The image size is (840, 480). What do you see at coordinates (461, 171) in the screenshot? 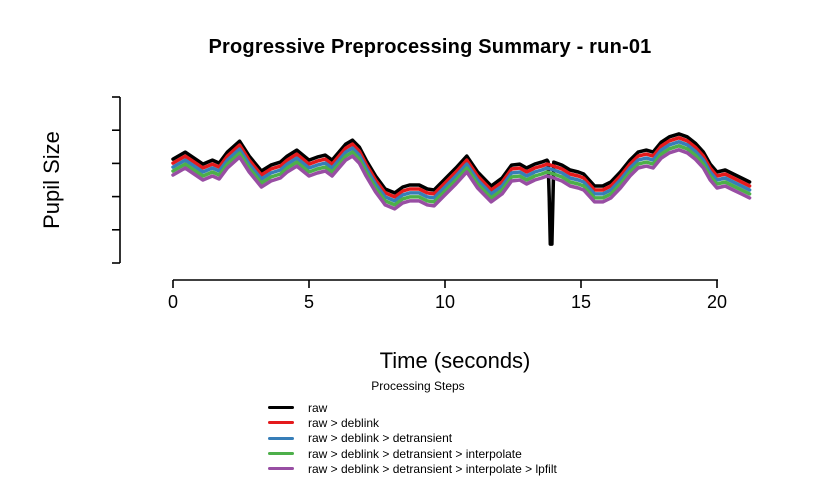
I see `series-line-raw-deblink-detransient` at bounding box center [461, 171].